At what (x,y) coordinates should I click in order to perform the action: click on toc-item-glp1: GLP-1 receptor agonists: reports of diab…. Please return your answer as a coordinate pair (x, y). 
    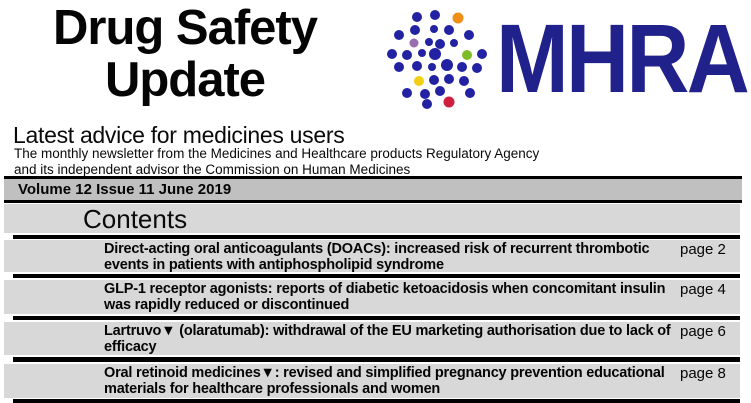
    Looking at the image, I should click on (372, 297).